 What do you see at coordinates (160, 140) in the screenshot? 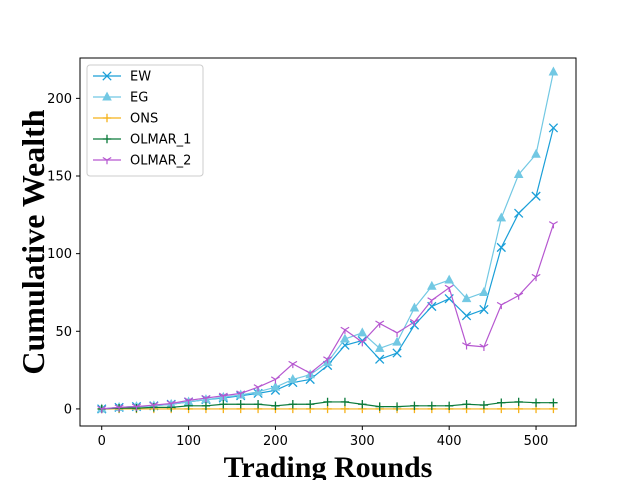
I see `legend-label: OLMAR_1` at bounding box center [160, 140].